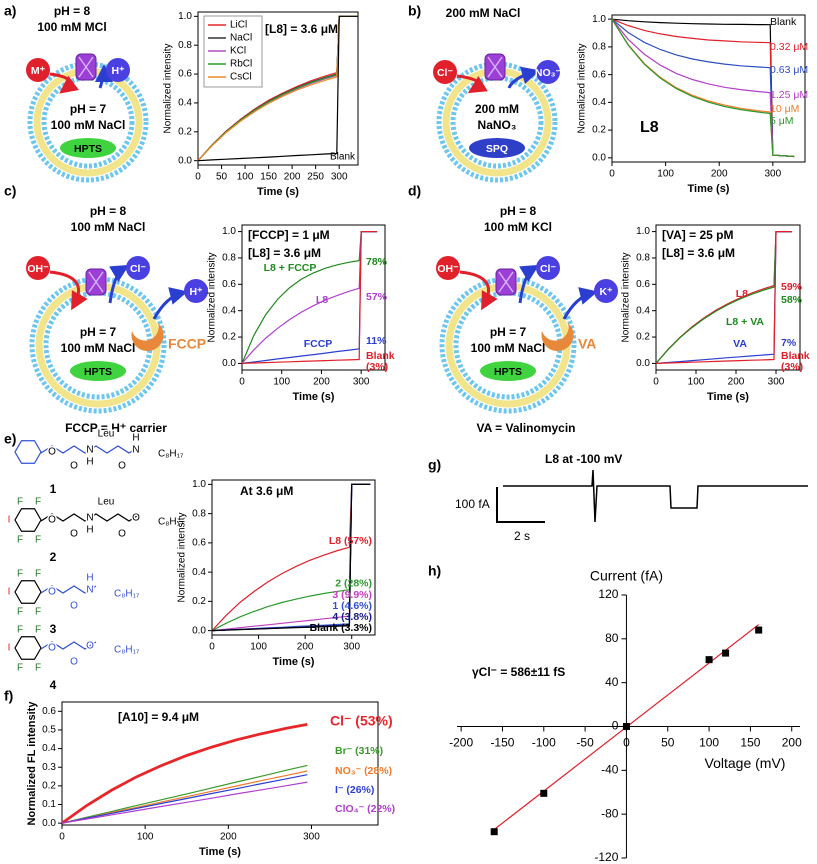 The height and width of the screenshot is (864, 817). Describe the element at coordinates (434, 465) in the screenshot. I see `panel-label: g)` at that location.